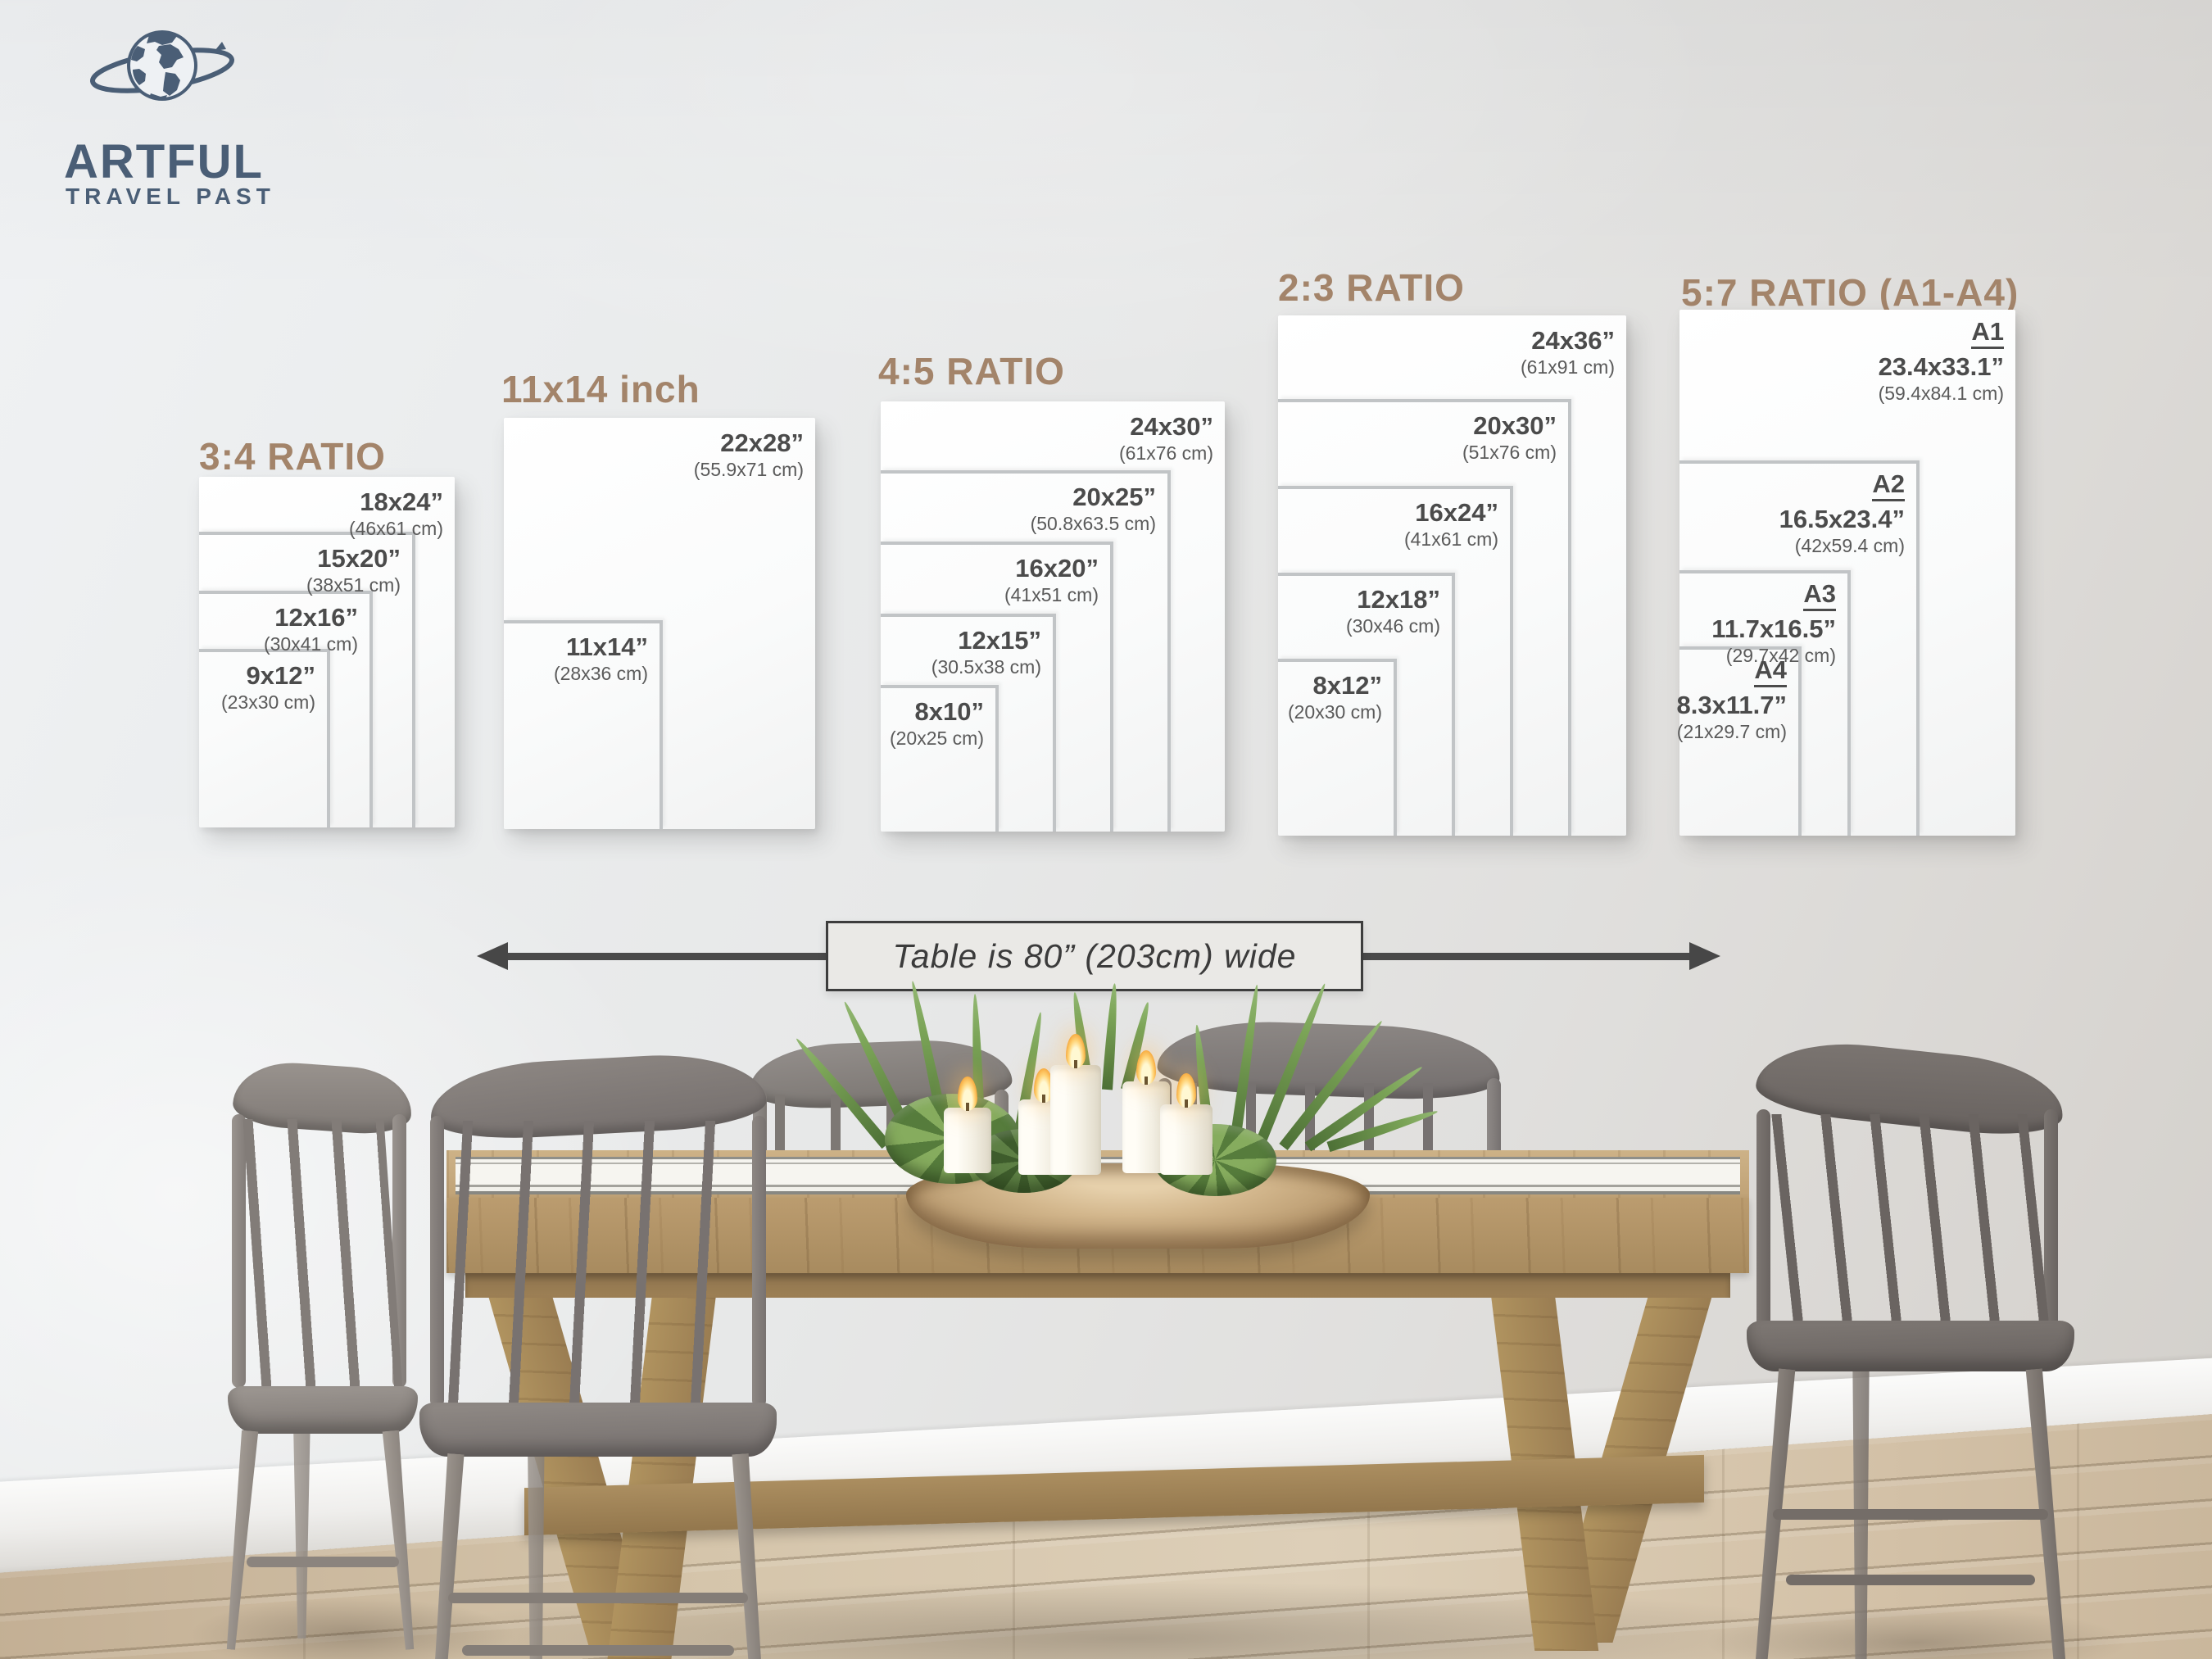 Image resolution: width=2212 pixels, height=1659 pixels. What do you see at coordinates (492, 956) in the screenshot?
I see `arrow-left-icon` at bounding box center [492, 956].